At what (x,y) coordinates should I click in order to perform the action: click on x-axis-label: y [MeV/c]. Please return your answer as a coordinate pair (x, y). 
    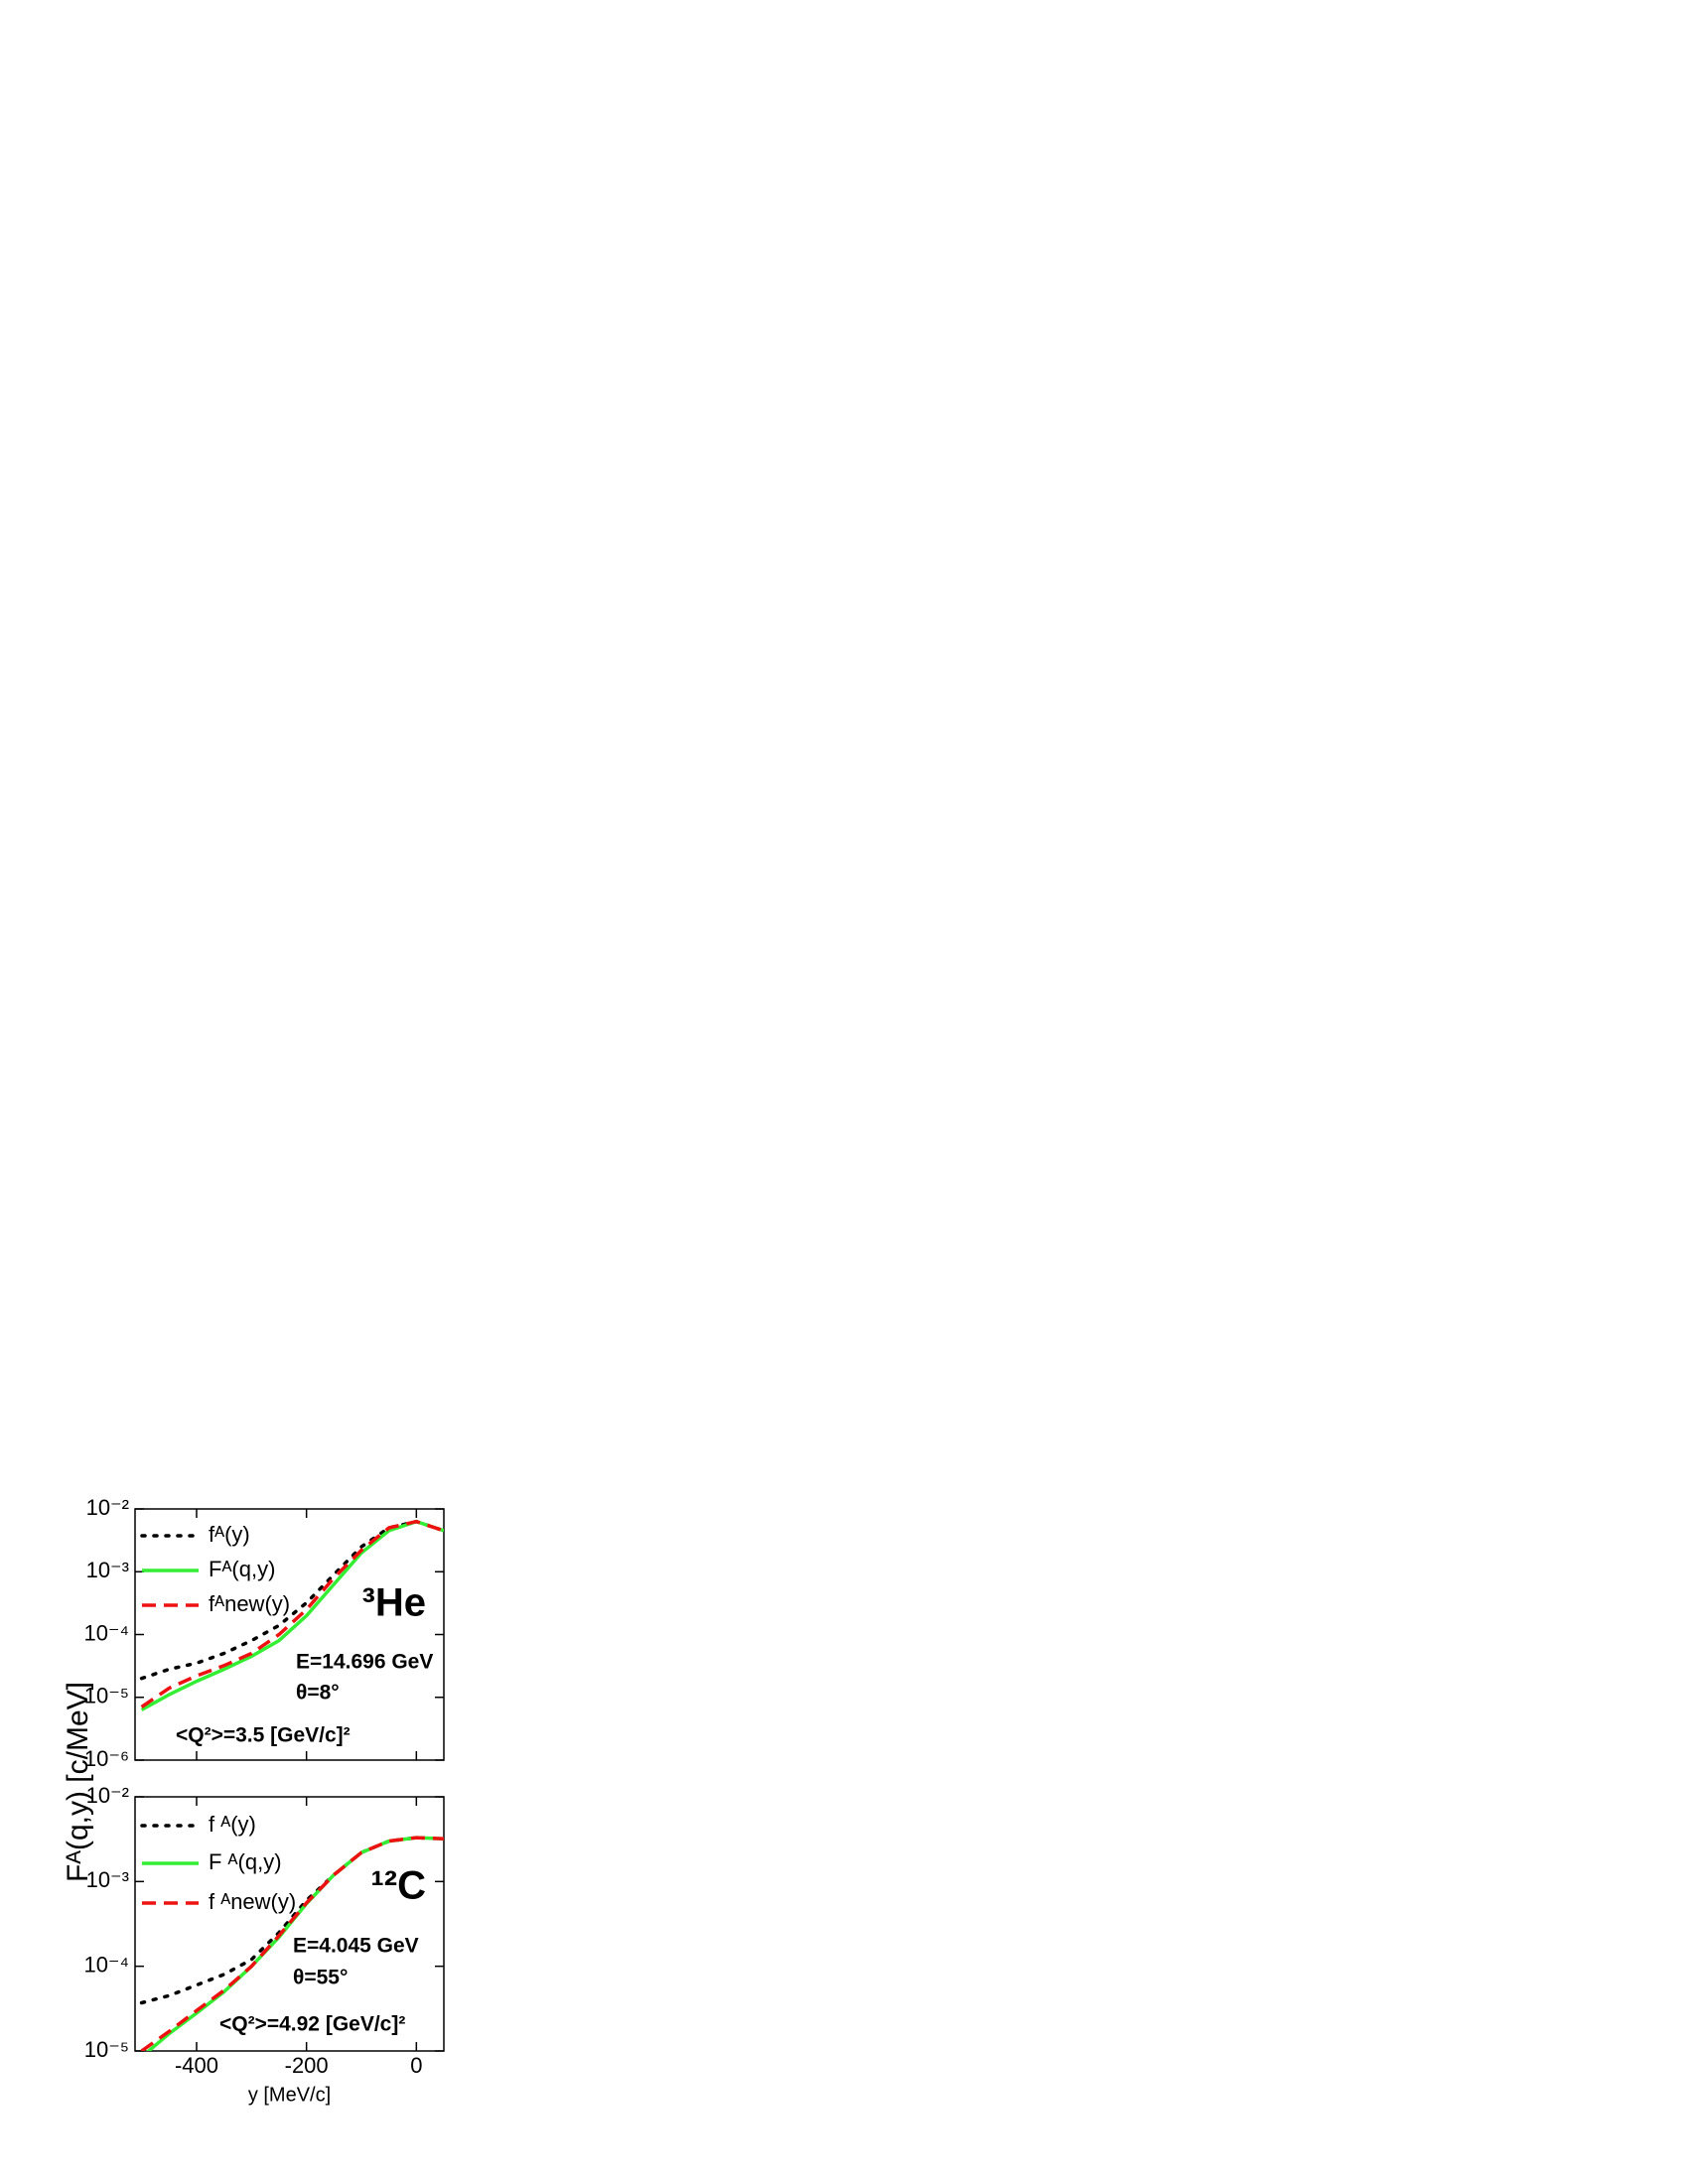
    Looking at the image, I should click on (289, 2095).